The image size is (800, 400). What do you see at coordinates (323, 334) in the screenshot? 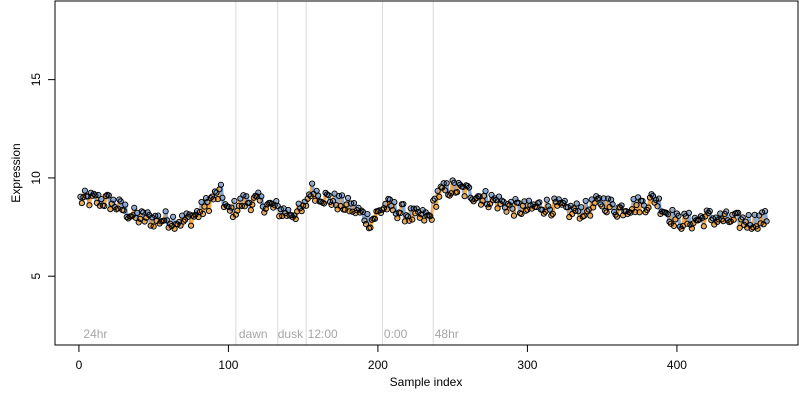
I see `annotation-label: 12:00` at bounding box center [323, 334].